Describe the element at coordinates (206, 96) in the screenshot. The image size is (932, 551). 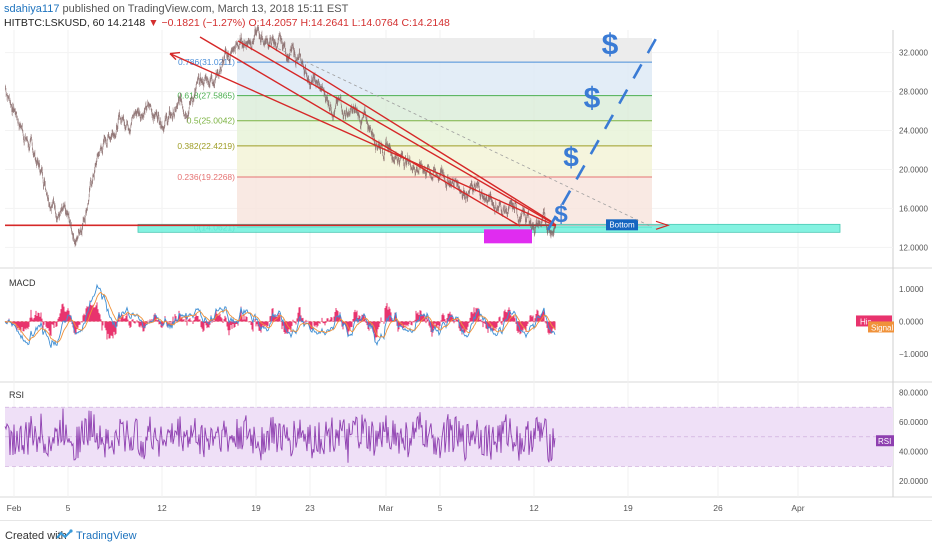
I see `fib-level-label: 0.618(27.5865)` at that location.